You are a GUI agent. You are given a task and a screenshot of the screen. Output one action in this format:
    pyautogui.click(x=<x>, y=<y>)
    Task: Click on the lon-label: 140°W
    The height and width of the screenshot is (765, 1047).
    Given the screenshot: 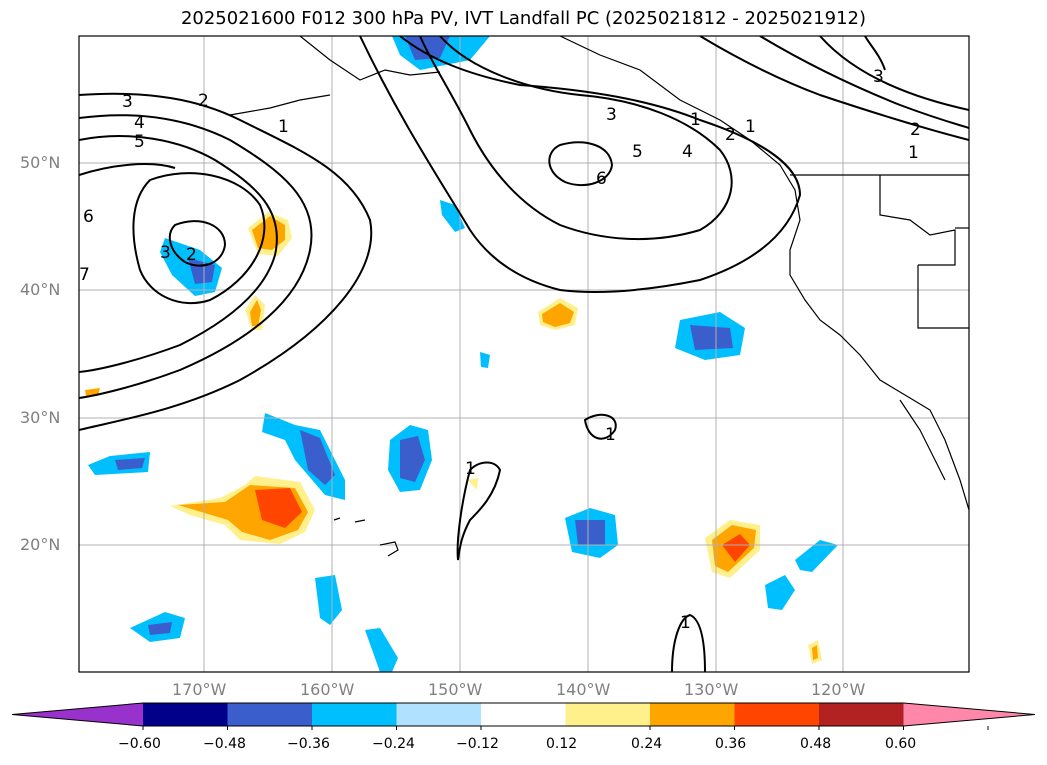 What is the action you would take?
    pyautogui.click(x=583, y=689)
    